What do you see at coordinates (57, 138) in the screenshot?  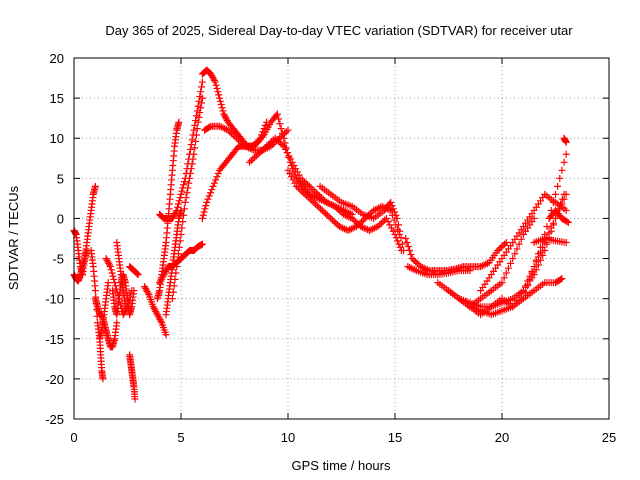 I see `y-tick-label: 10` at bounding box center [57, 138].